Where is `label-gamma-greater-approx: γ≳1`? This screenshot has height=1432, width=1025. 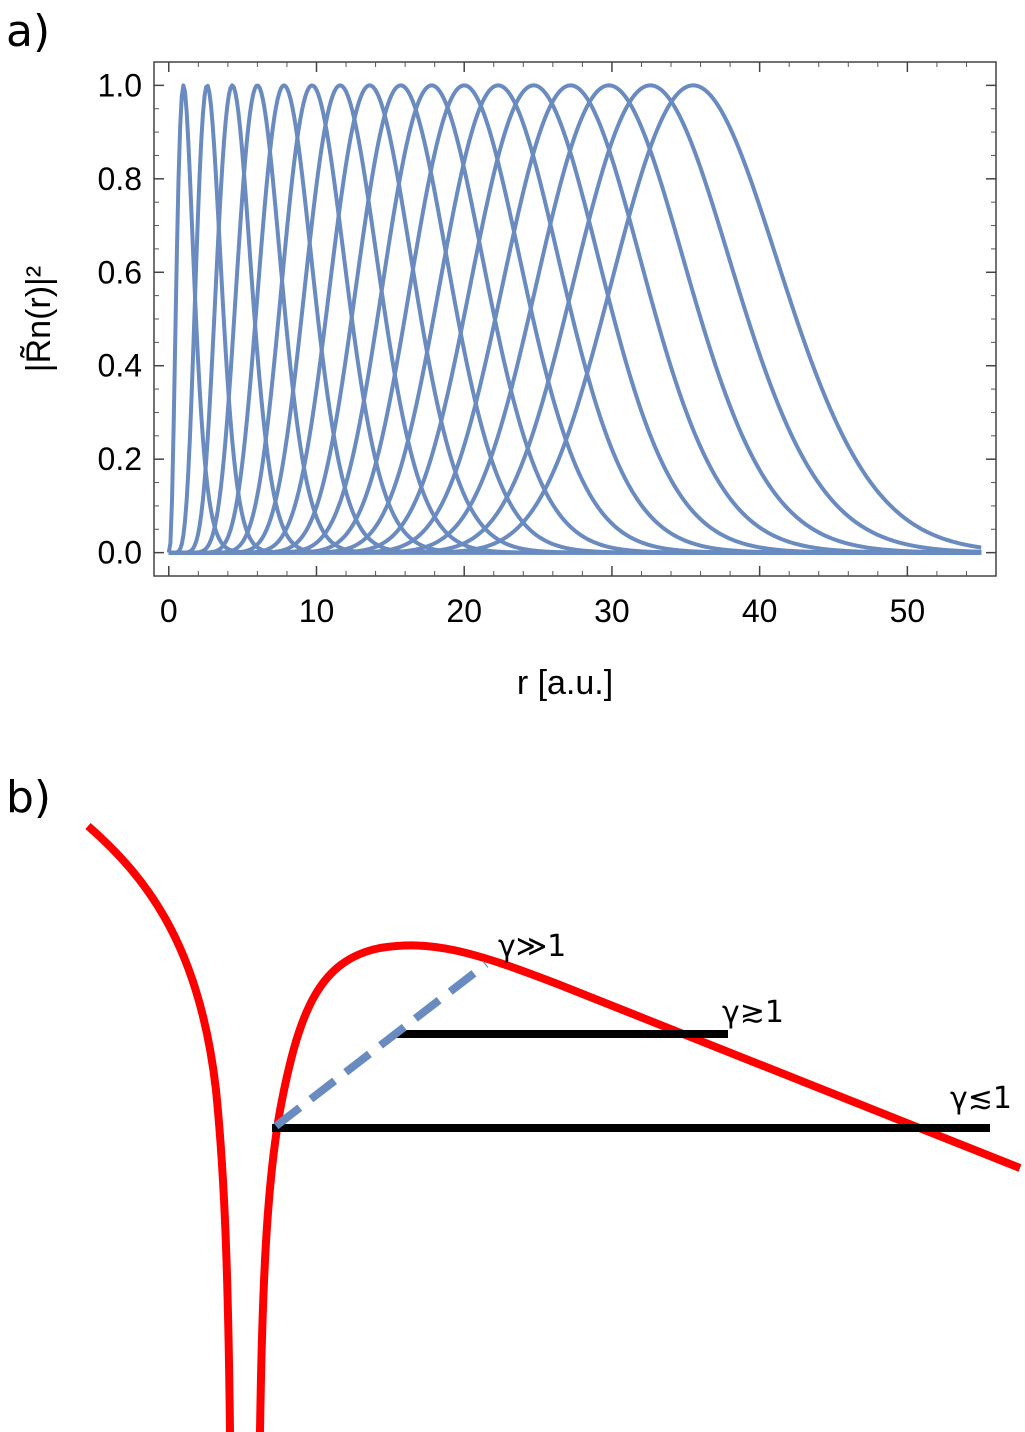 label-gamma-greater-approx: γ≳1 is located at coordinates (753, 1012).